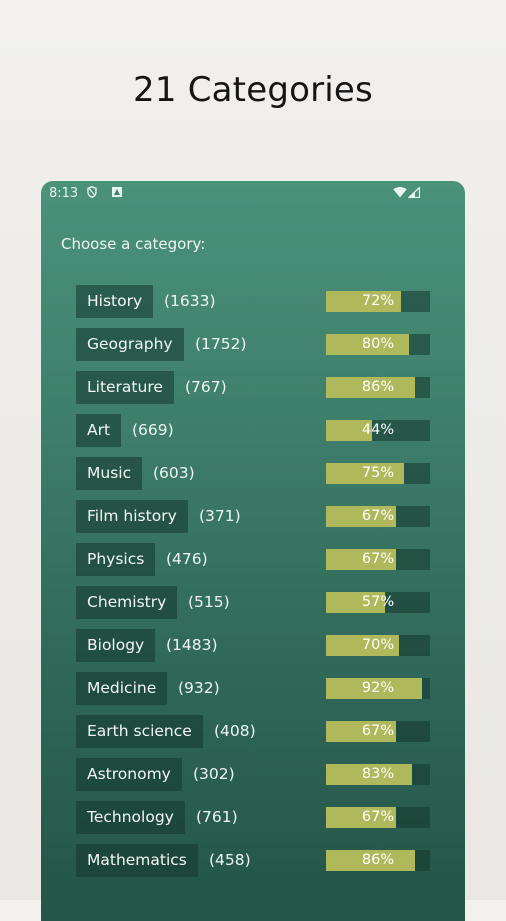 The width and height of the screenshot is (506, 921). What do you see at coordinates (192, 645) in the screenshot?
I see `question-count: (1483)` at bounding box center [192, 645].